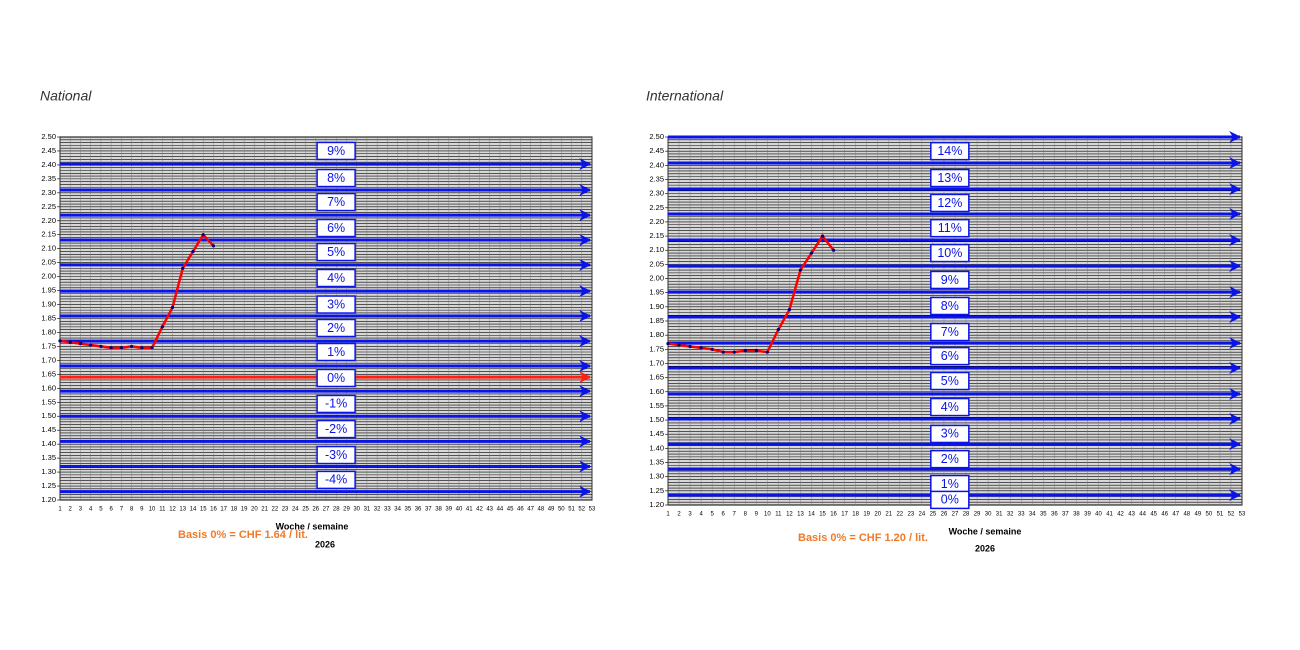  Describe the element at coordinates (656, 462) in the screenshot. I see `y-tick-label: 1.35` at that location.